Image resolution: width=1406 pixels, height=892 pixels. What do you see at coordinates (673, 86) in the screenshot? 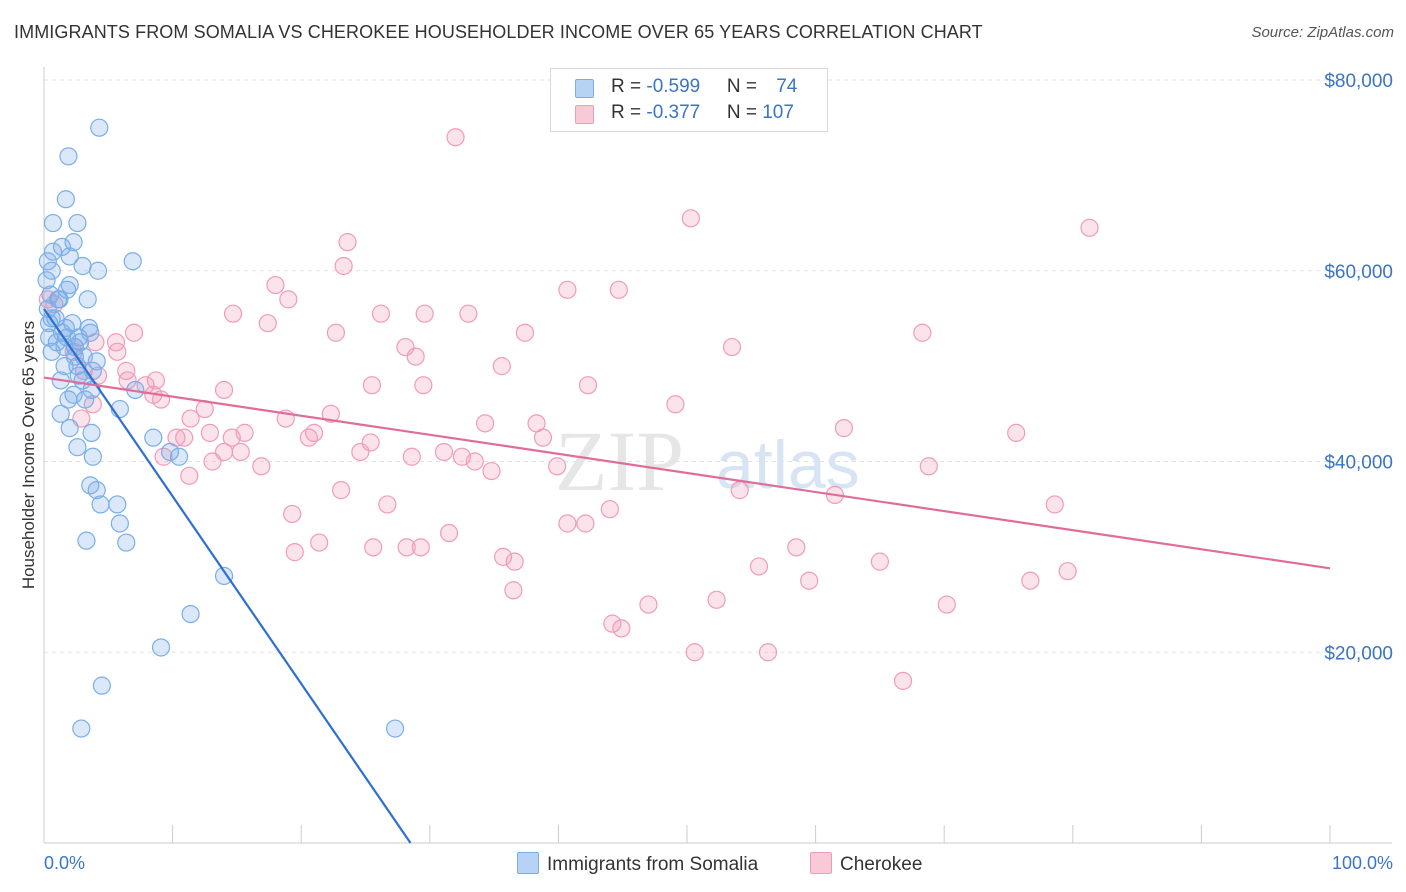
I see `legend-r-value: -0.599` at bounding box center [673, 86].